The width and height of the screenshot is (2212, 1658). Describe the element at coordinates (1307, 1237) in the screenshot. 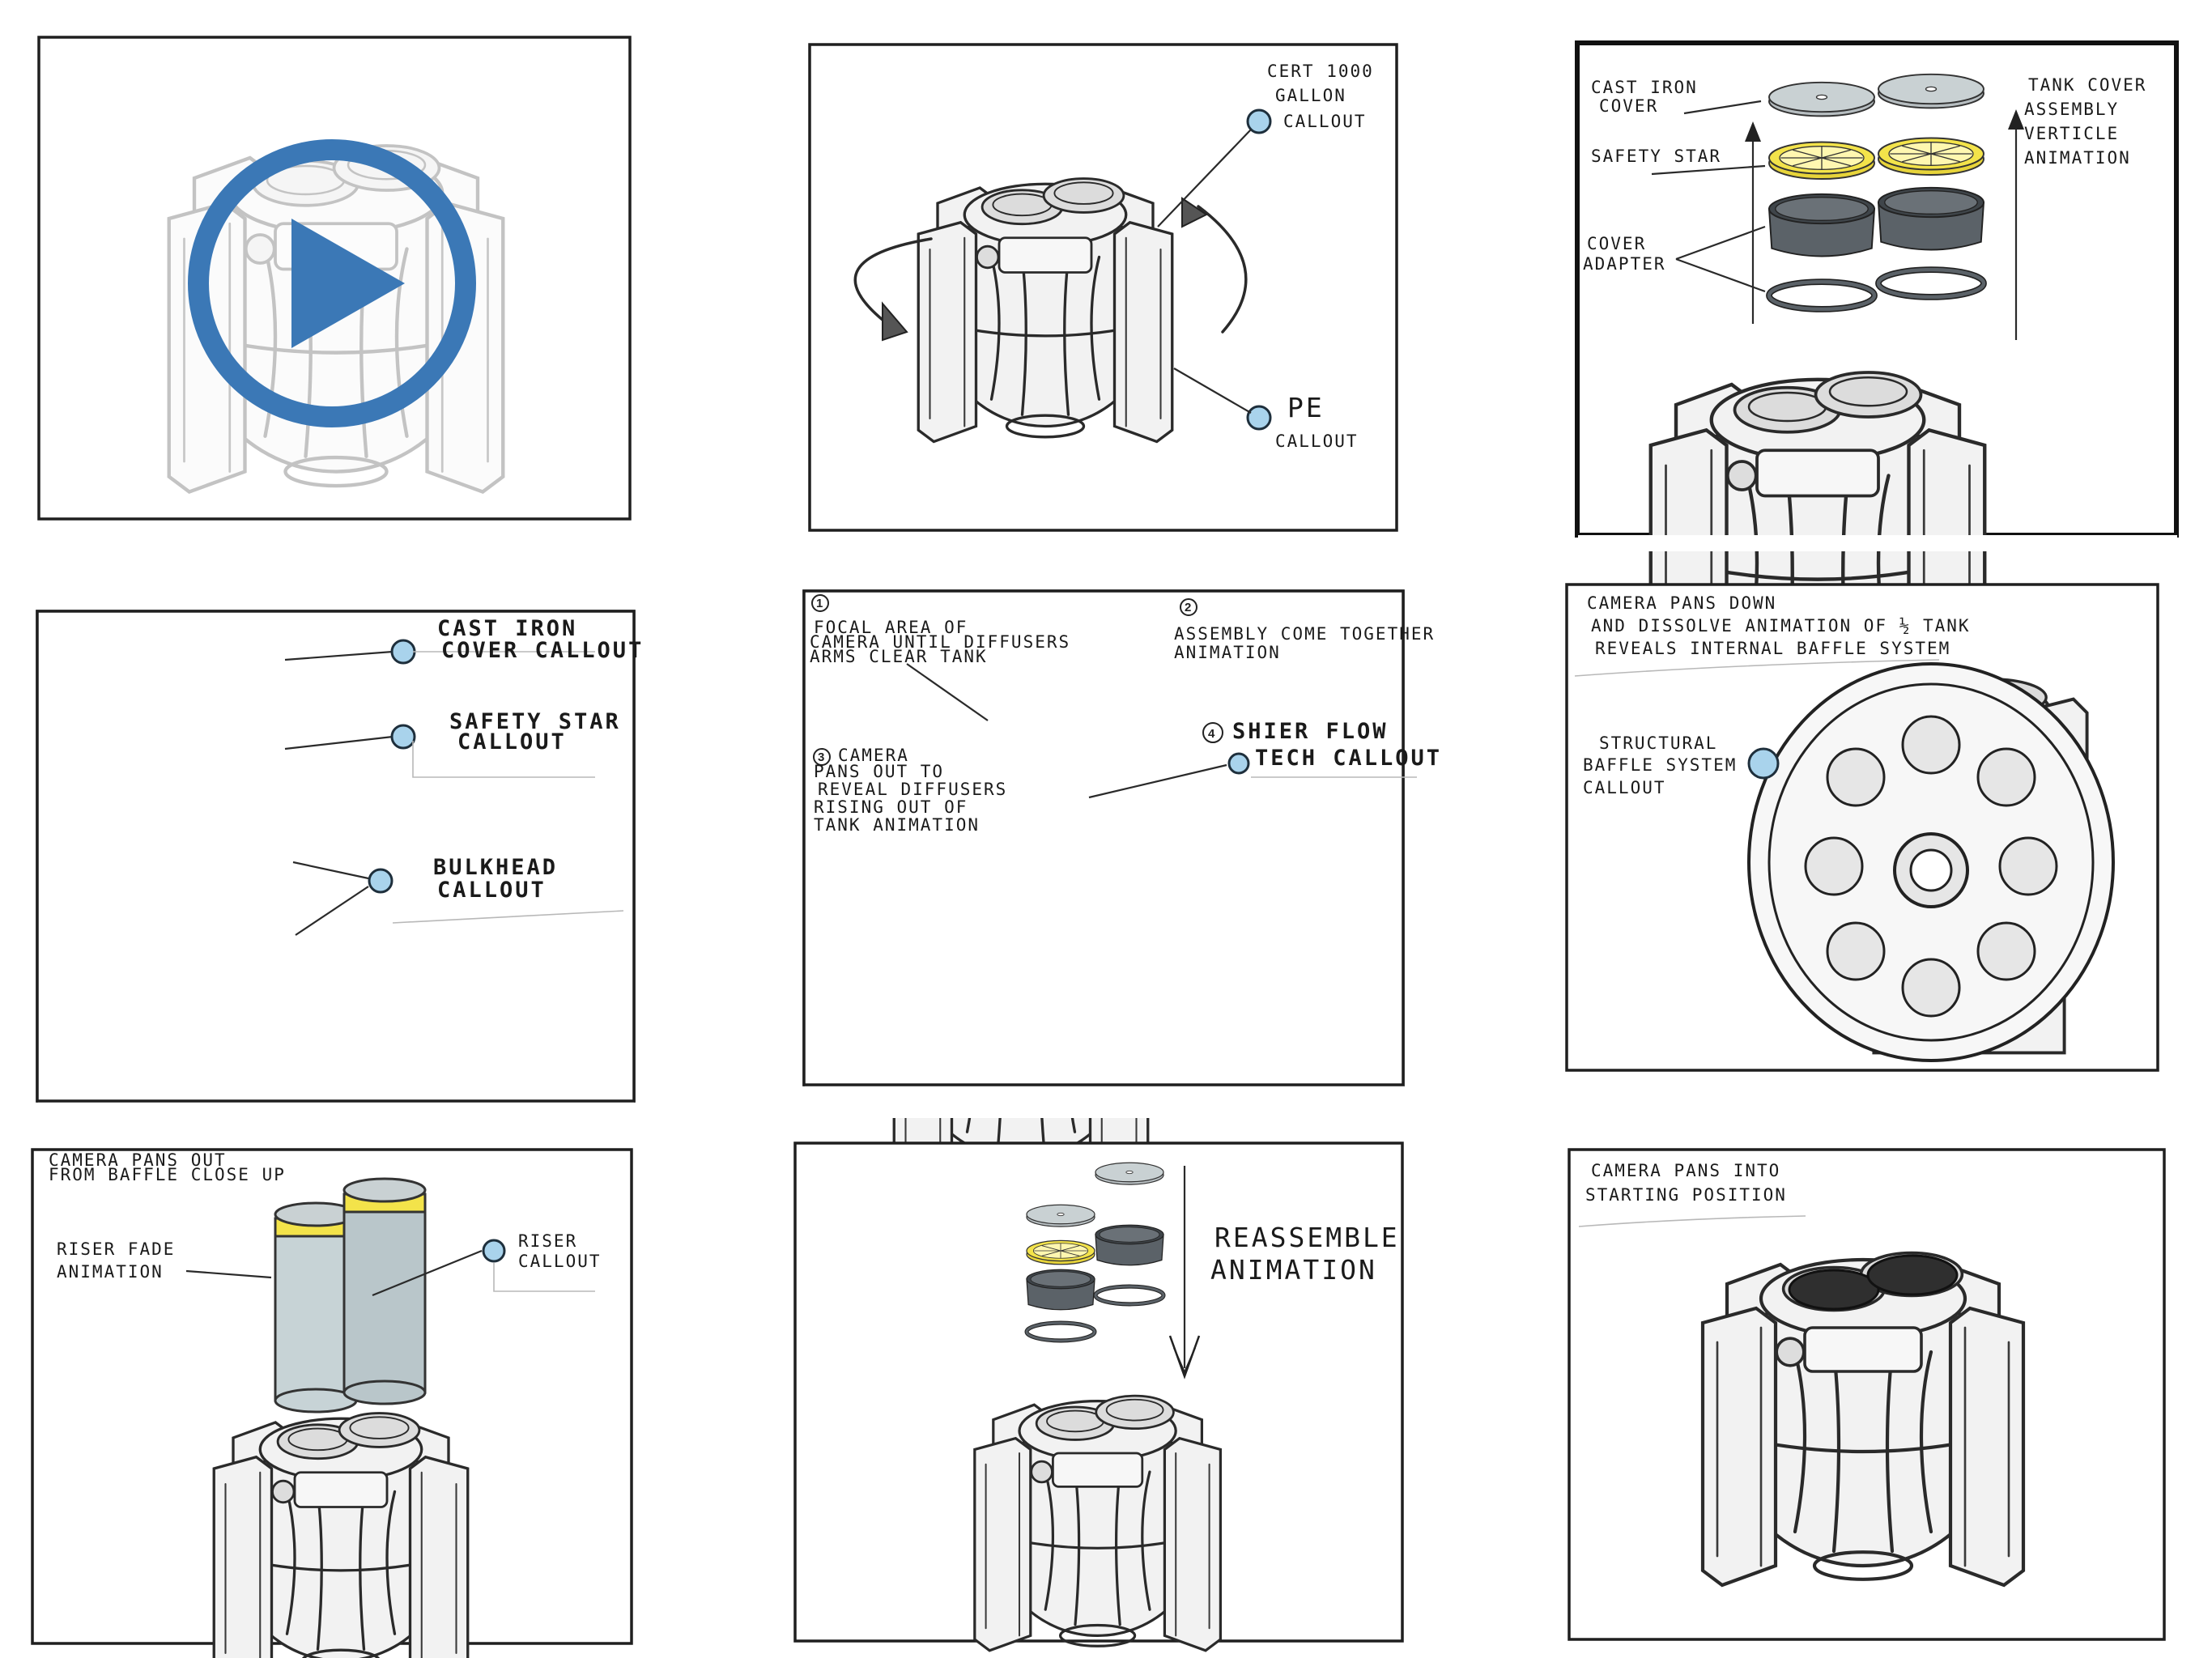

I see `note-line: REASSEMBLE` at that location.